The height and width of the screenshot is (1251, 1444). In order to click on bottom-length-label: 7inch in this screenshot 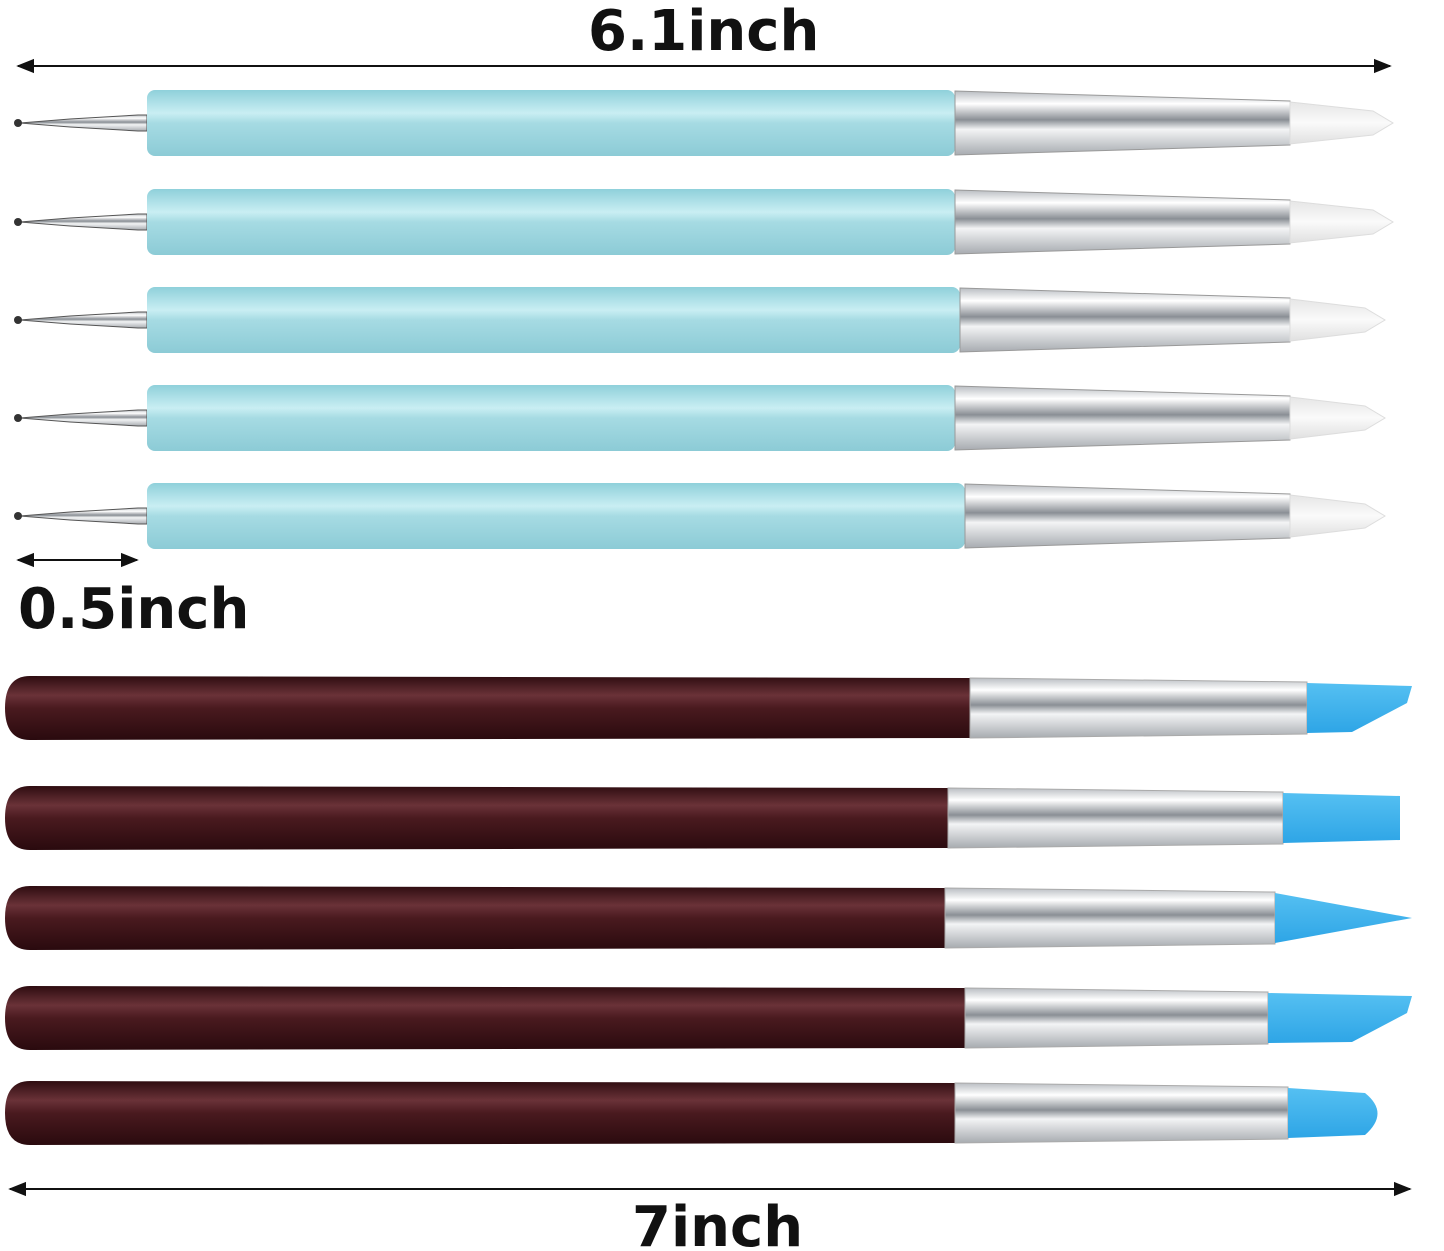, I will do `click(718, 1223)`.